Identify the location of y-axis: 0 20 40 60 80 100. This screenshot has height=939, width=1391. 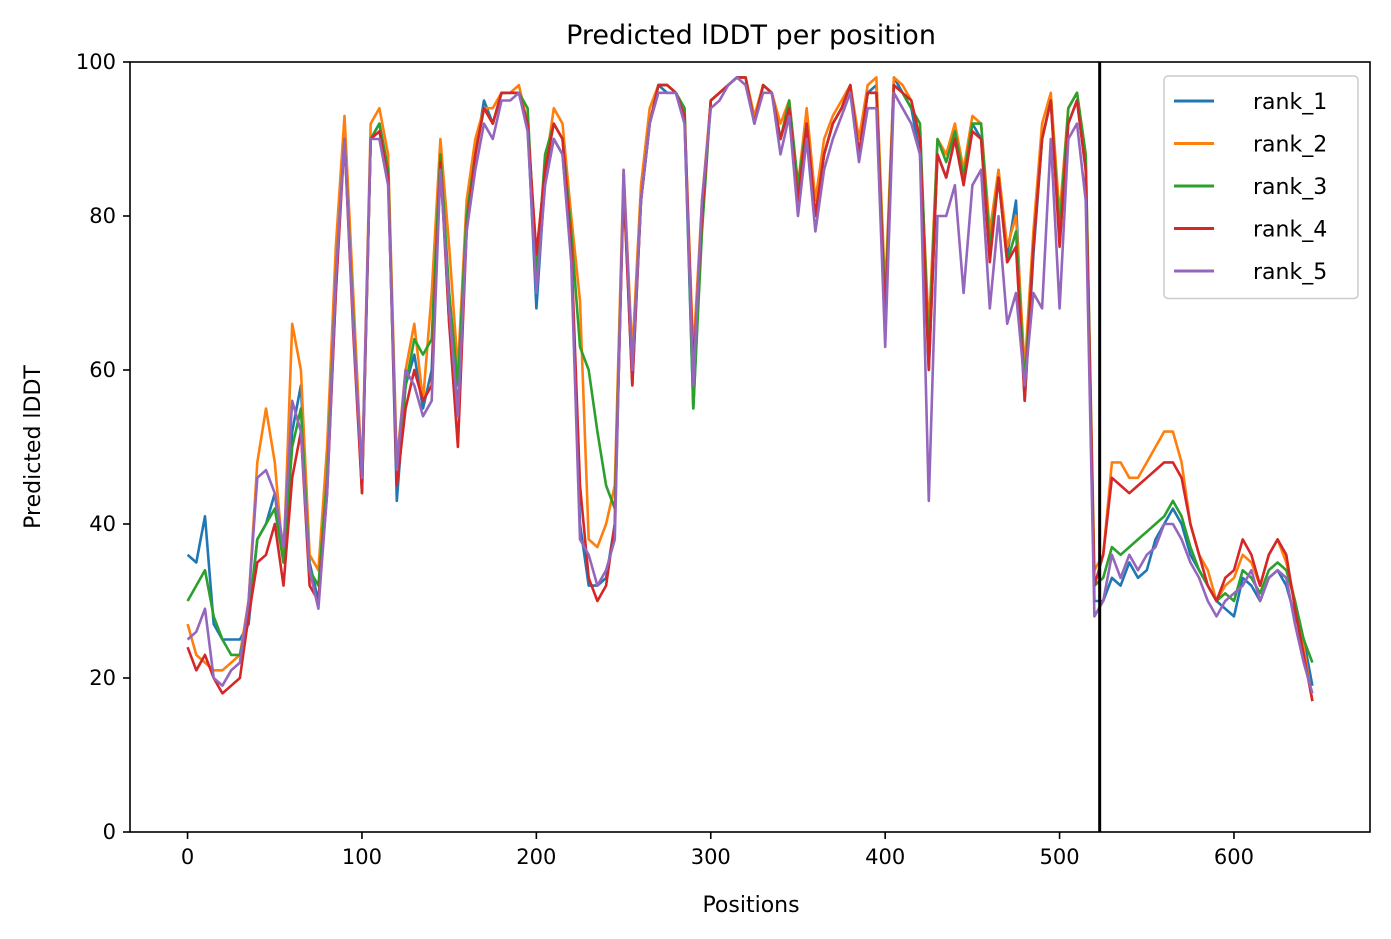
(103, 447).